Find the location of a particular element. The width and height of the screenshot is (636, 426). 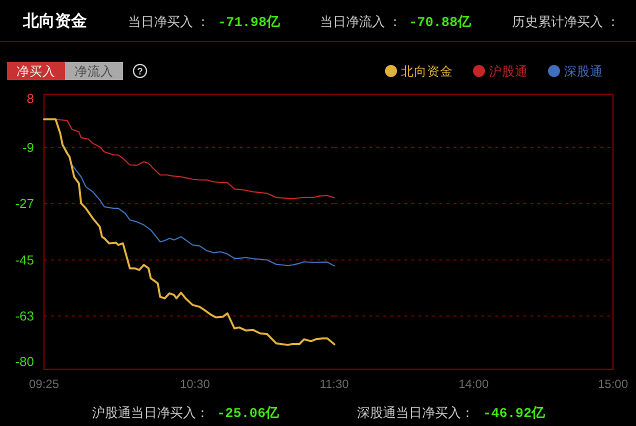

toggle-button: 净流入 is located at coordinates (94, 71).